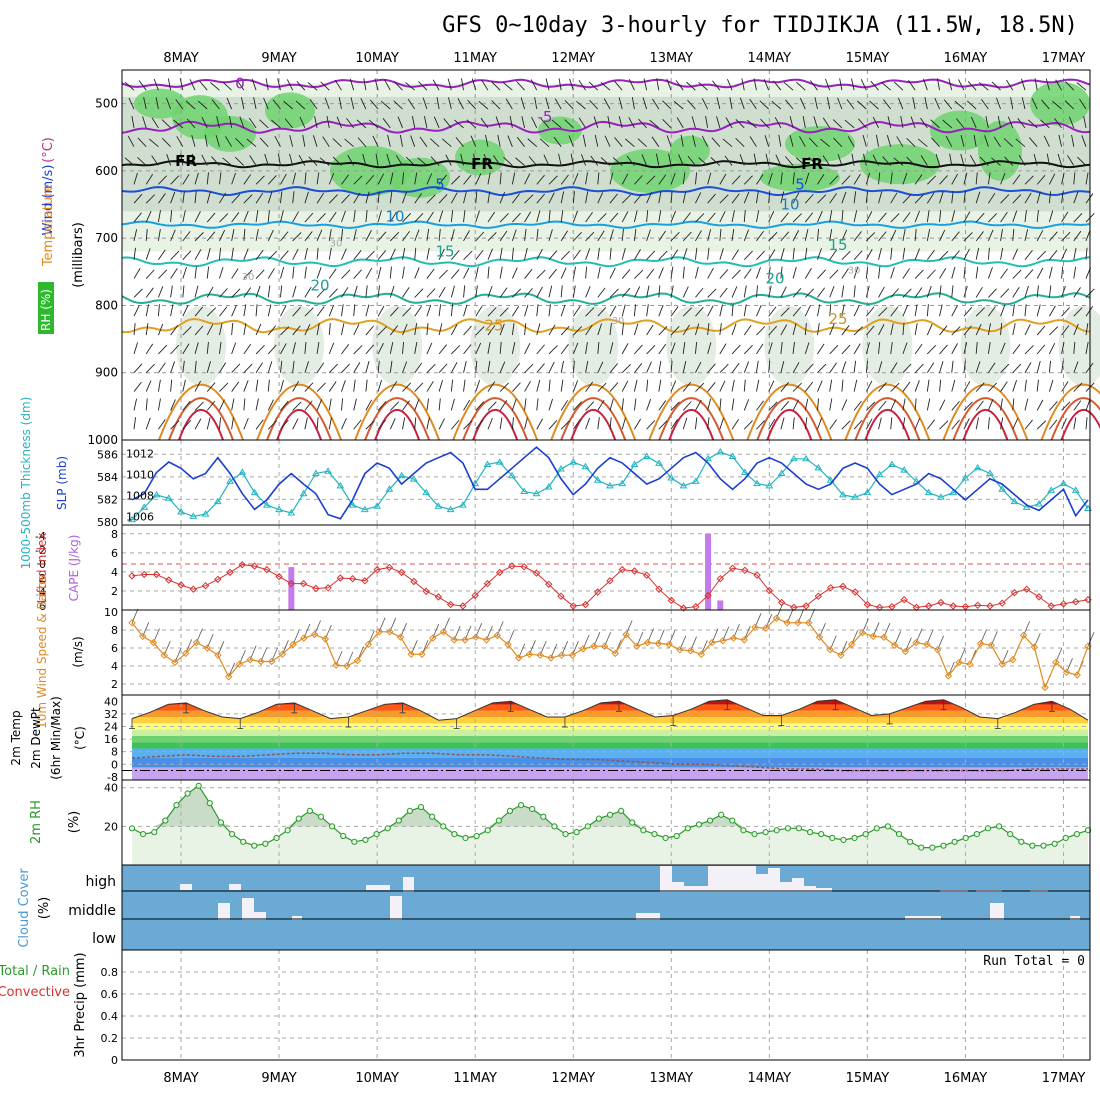 The height and width of the screenshot is (1104, 1100). What do you see at coordinates (611, 648) in the screenshot?
I see `wind10m-series` at bounding box center [611, 648].